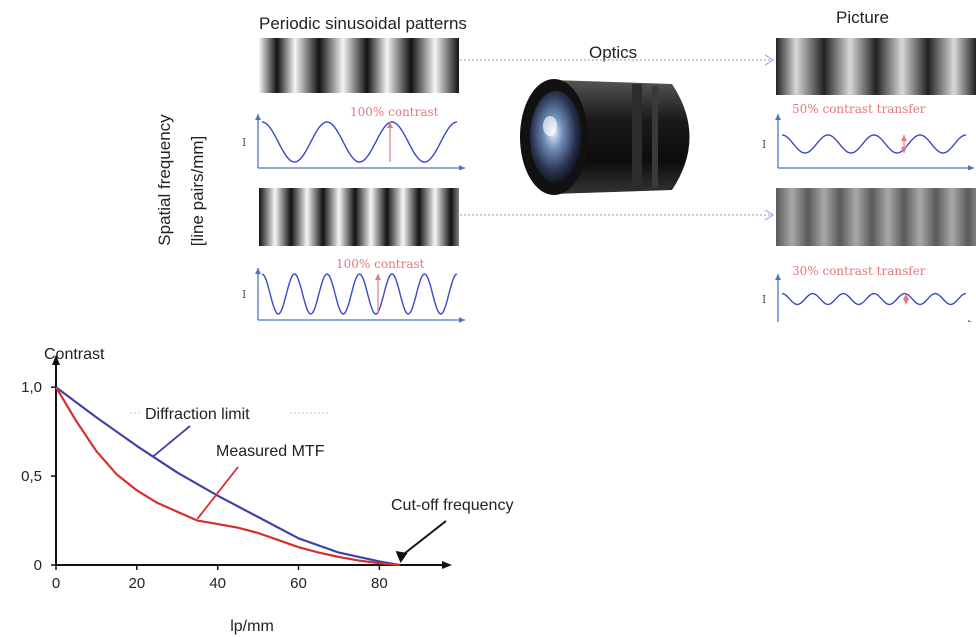 This screenshot has height=637, width=976. Describe the element at coordinates (197, 191) in the screenshot. I see `line-pairs-label: [line pairs/mm]` at that location.